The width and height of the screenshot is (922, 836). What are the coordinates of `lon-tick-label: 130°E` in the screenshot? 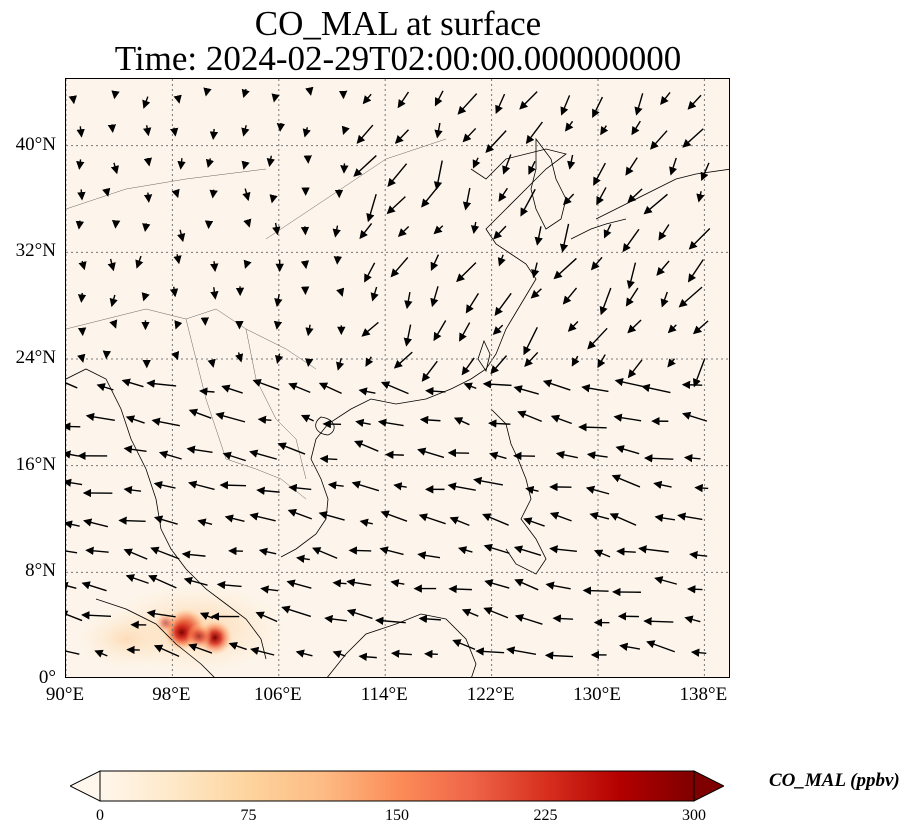 It's located at (597, 694).